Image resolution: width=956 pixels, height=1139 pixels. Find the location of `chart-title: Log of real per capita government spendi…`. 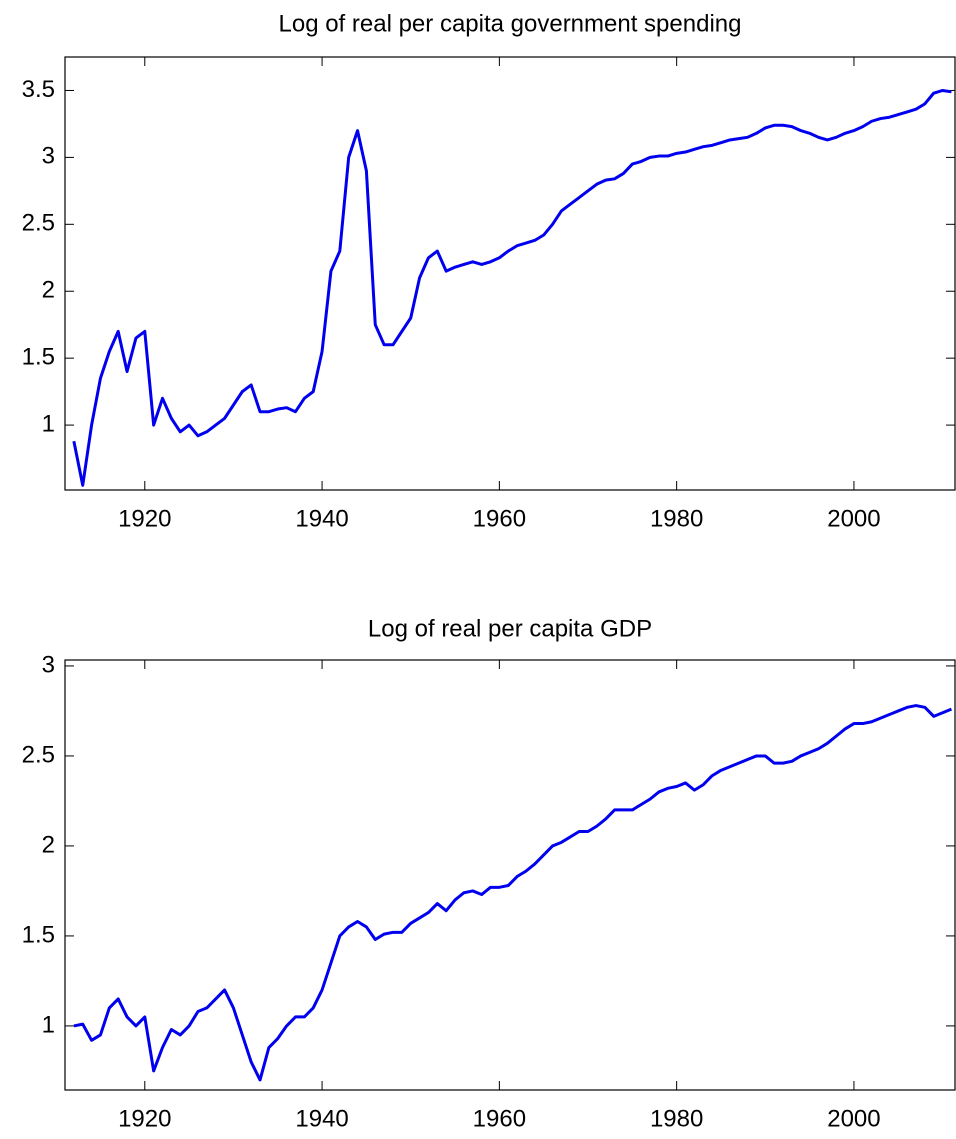

chart-title: Log of real per capita government spendi… is located at coordinates (510, 23).